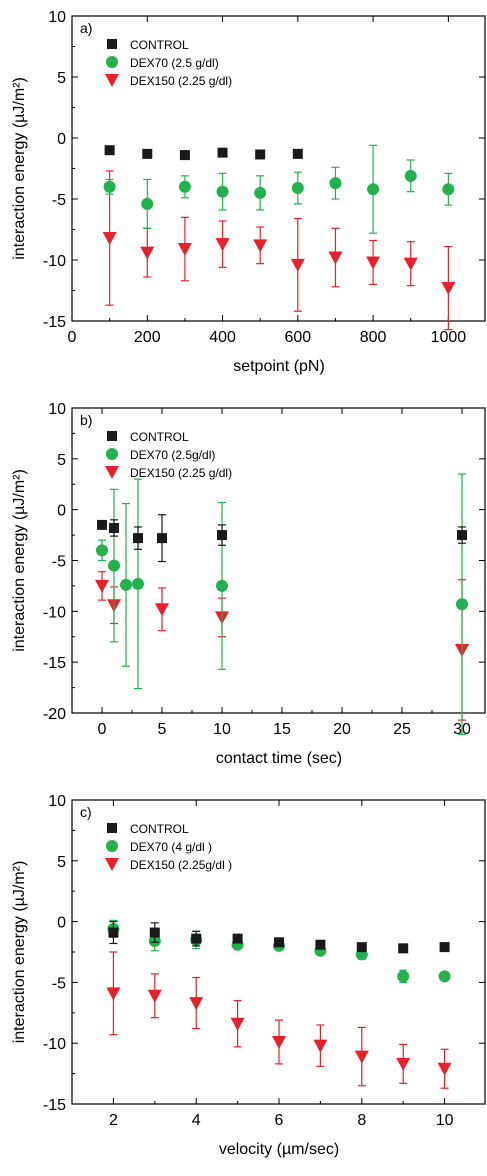 The height and width of the screenshot is (1176, 487). Describe the element at coordinates (279, 1149) in the screenshot. I see `x-axis-label: velocity (µm/sec)` at that location.